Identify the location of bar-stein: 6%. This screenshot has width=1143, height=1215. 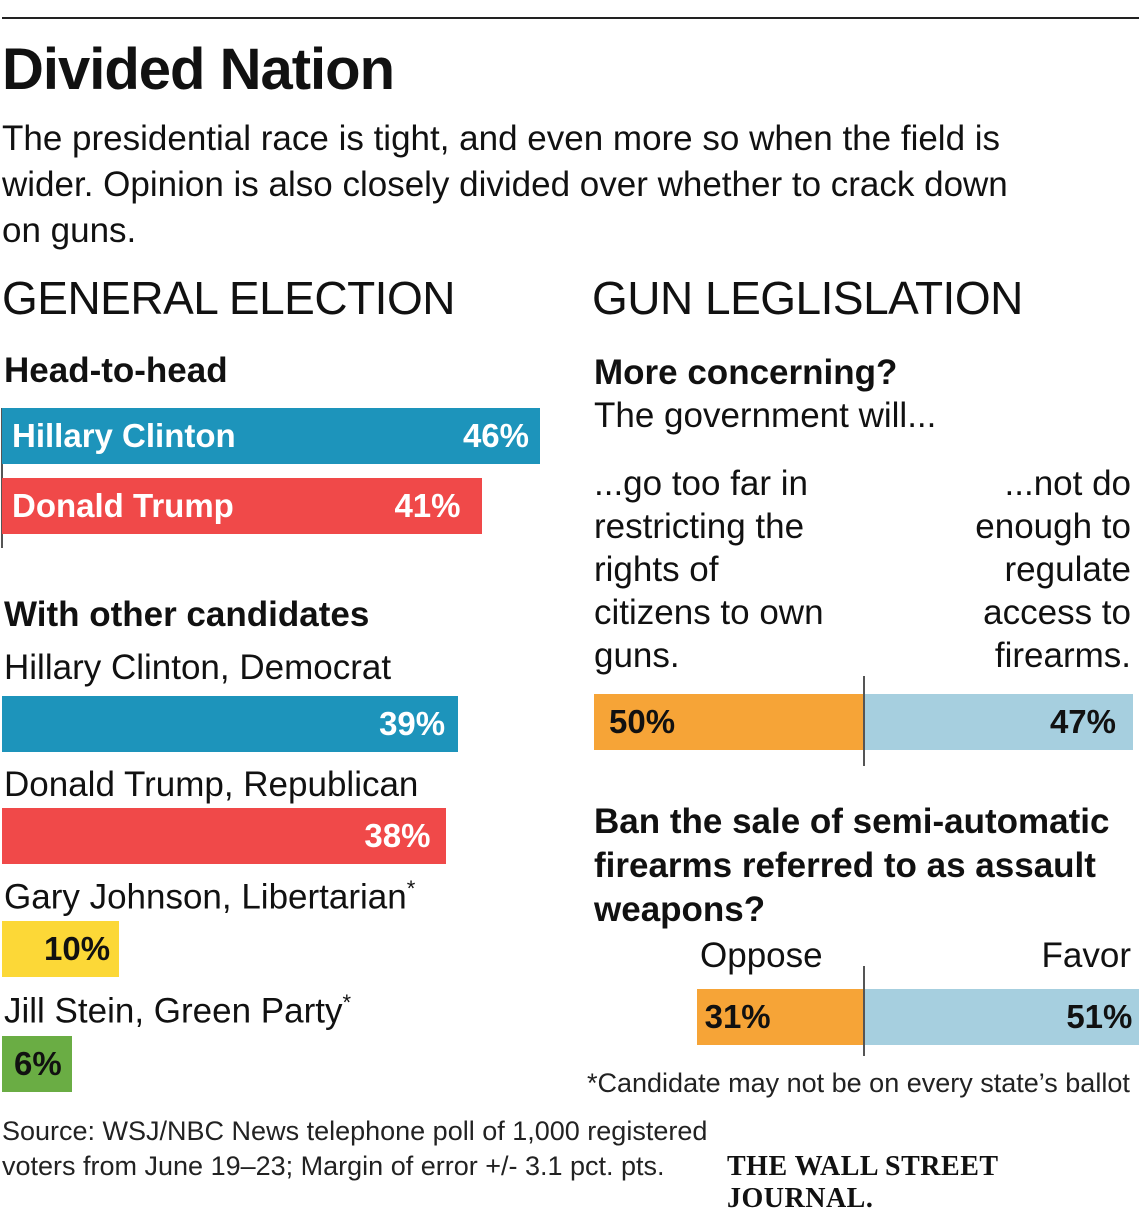
(37, 1064).